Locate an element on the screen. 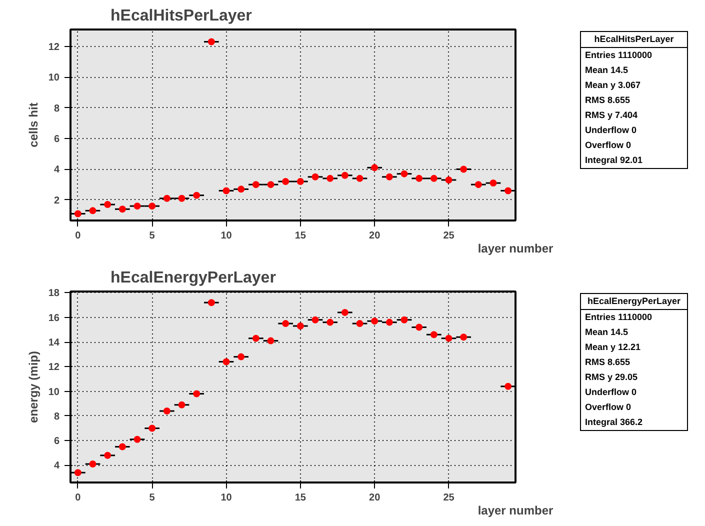  text: Mean y 12.21 is located at coordinates (613, 347).